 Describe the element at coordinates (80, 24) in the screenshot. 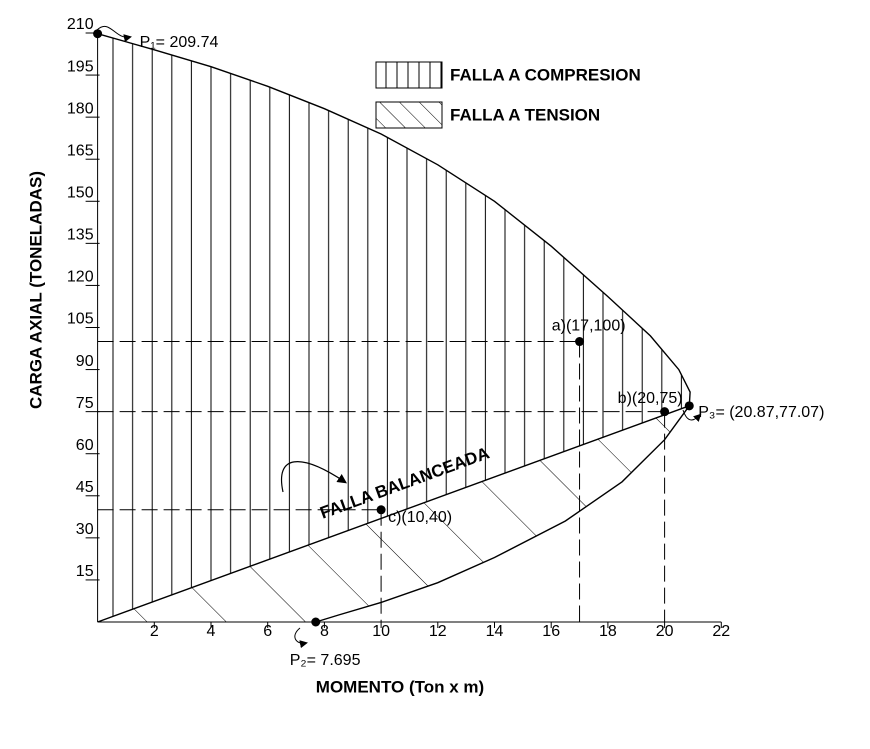

I see `y-tick-label: 210` at that location.